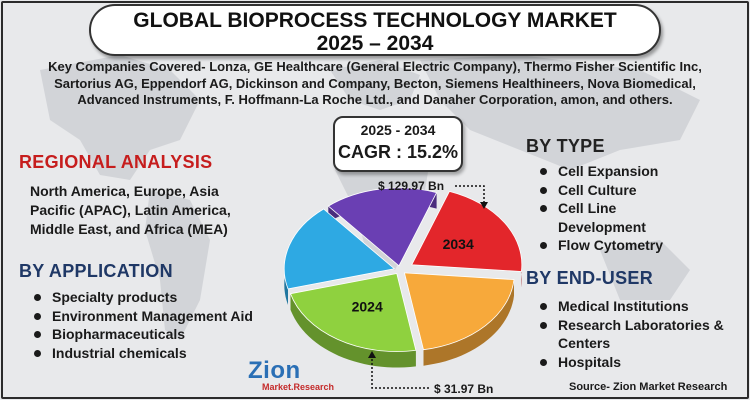 This screenshot has width=750, height=400. What do you see at coordinates (160, 316) in the screenshot?
I see `list-item: Environment Management Aid` at bounding box center [160, 316].